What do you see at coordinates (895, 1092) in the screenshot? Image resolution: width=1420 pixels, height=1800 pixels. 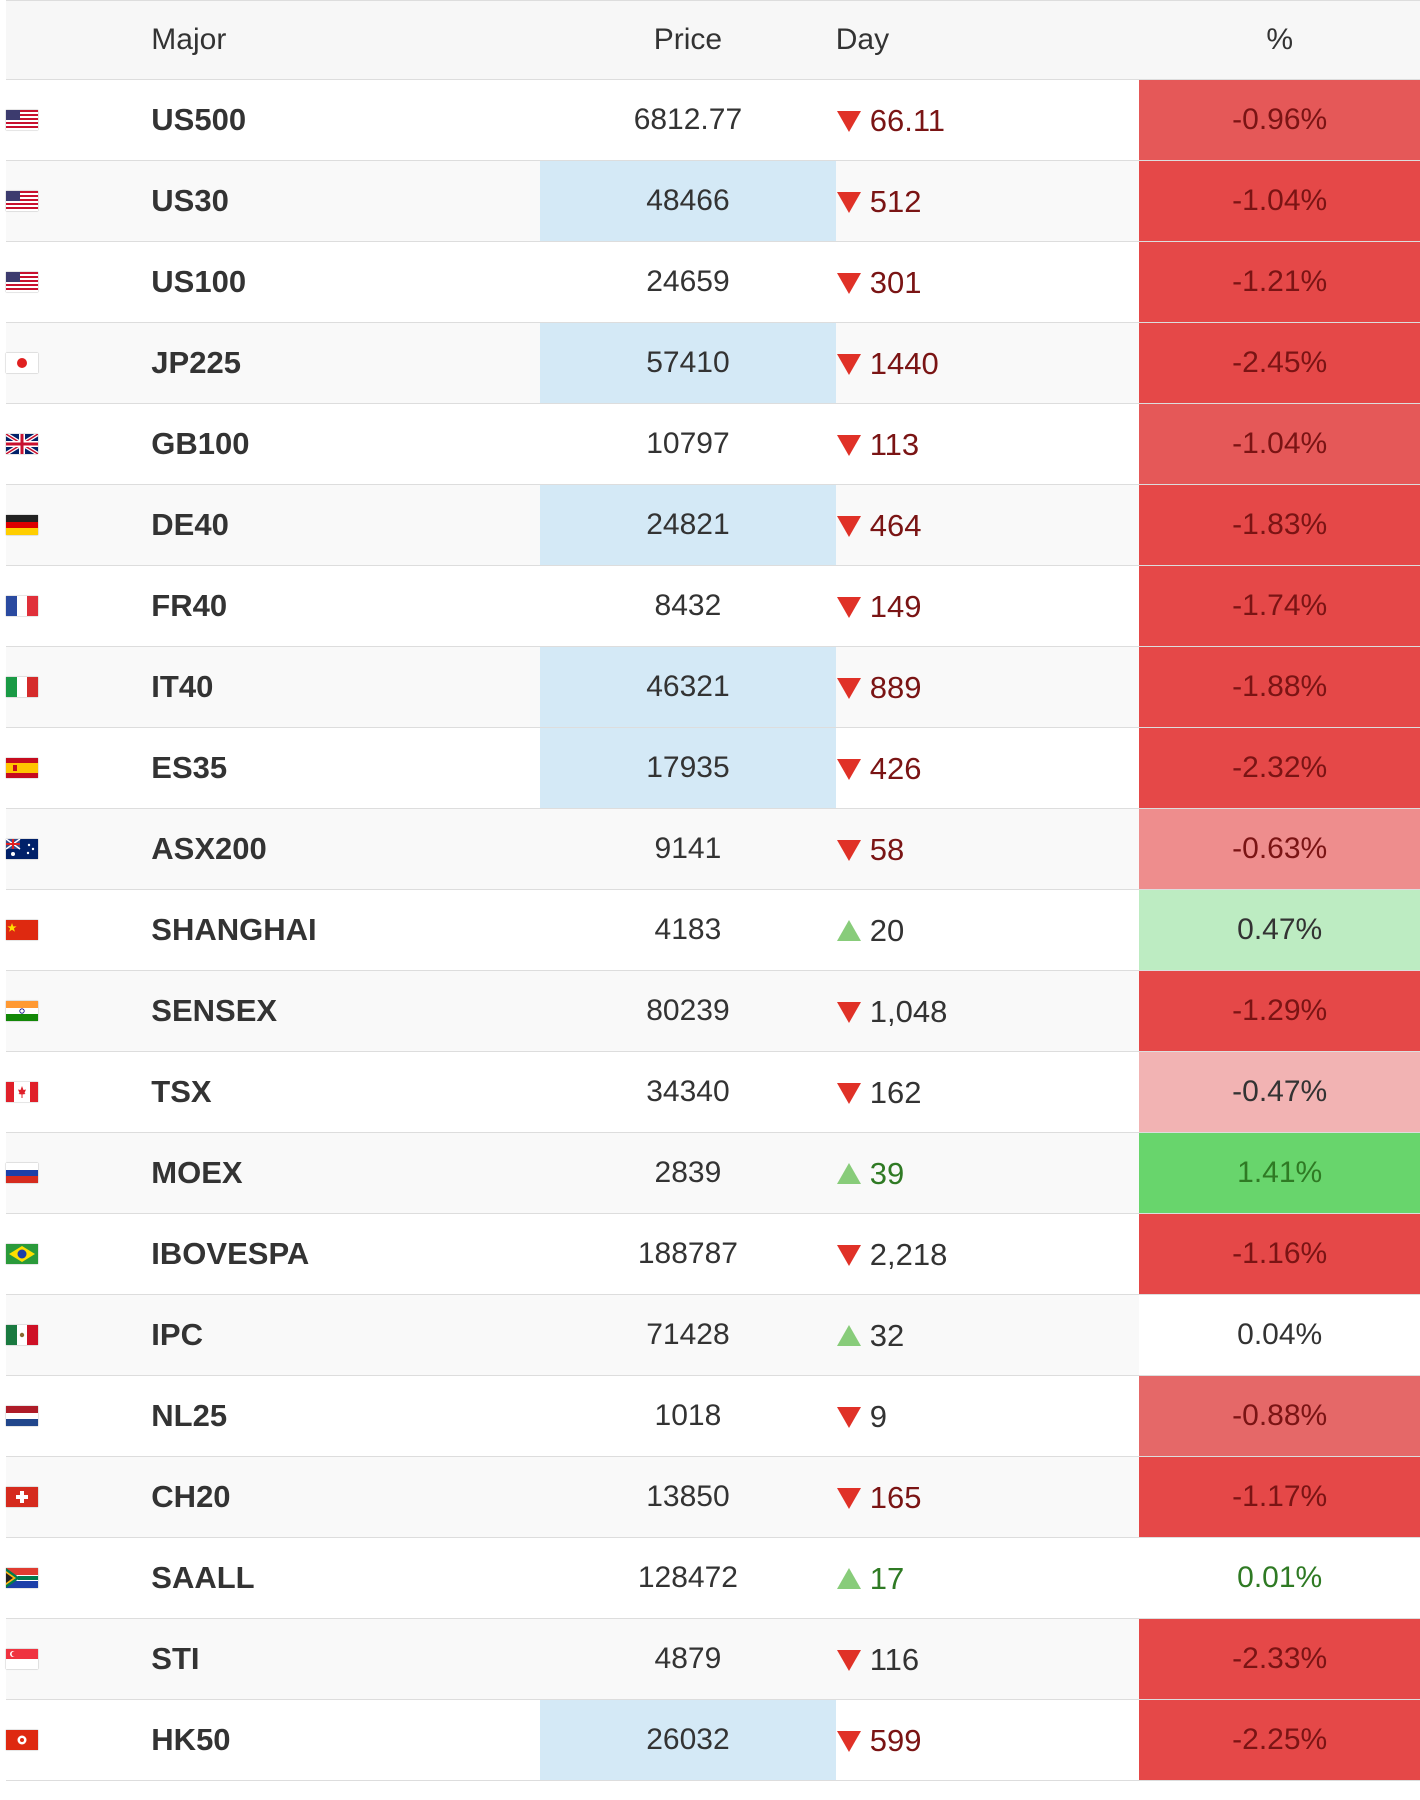 I see `day-change-value: 162` at bounding box center [895, 1092].